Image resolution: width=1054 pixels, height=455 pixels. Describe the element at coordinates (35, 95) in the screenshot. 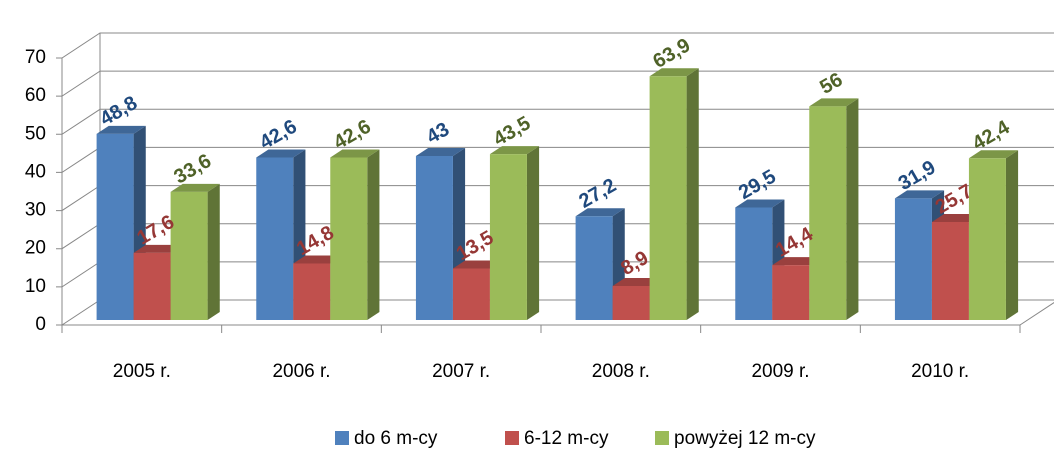

I see `y-tick-label: 60` at that location.